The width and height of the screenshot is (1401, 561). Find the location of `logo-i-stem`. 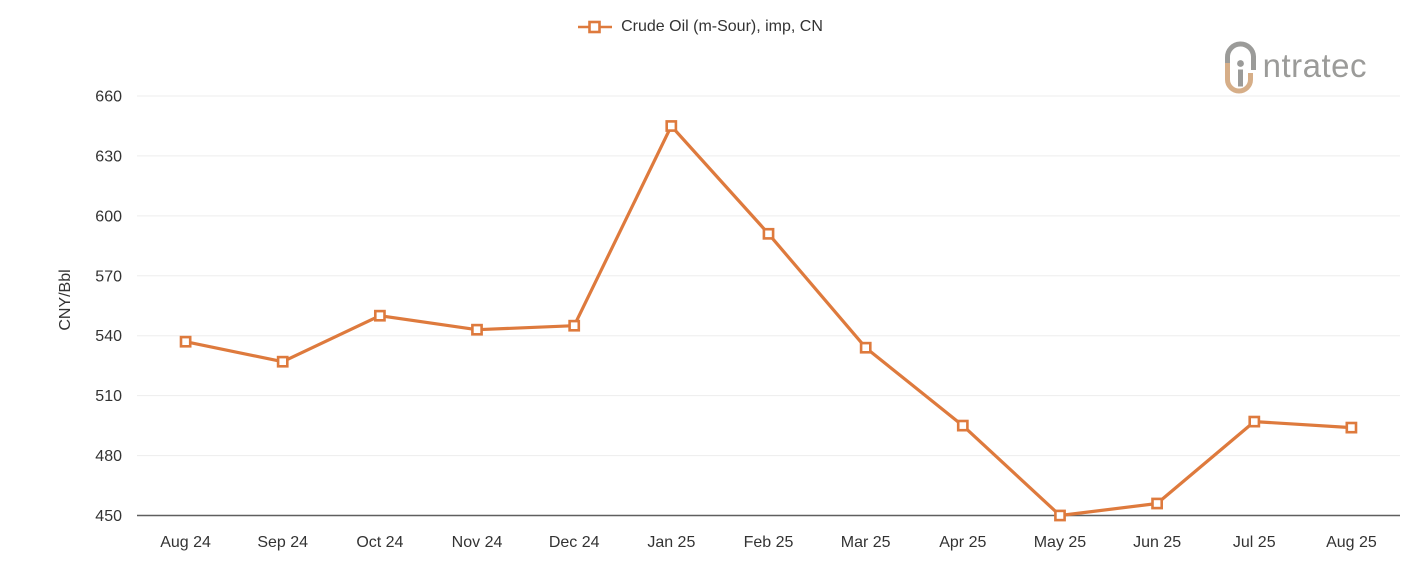

logo-i-stem is located at coordinates (1240, 78).